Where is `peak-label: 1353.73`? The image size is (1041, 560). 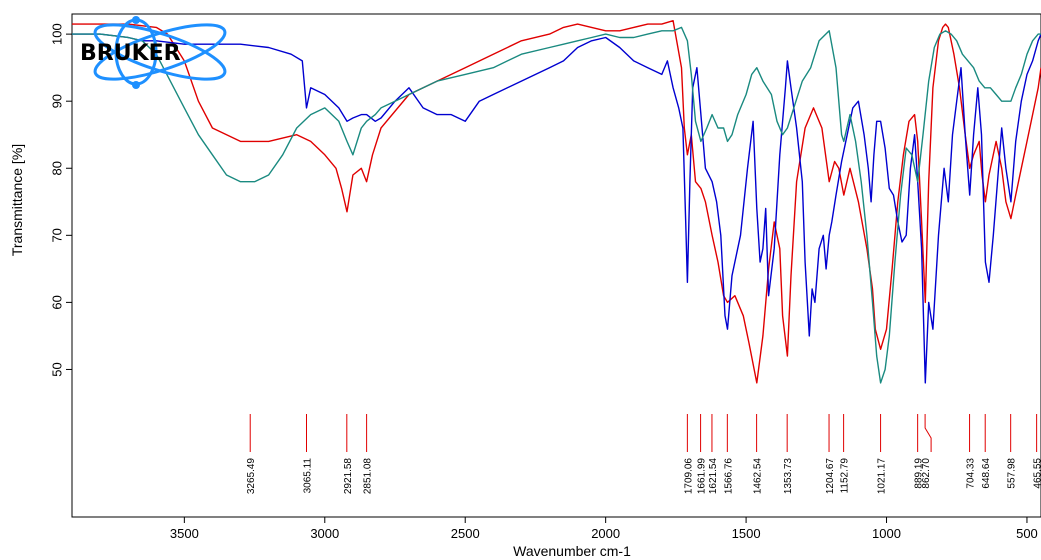 peak-label: 1353.73 is located at coordinates (788, 476).